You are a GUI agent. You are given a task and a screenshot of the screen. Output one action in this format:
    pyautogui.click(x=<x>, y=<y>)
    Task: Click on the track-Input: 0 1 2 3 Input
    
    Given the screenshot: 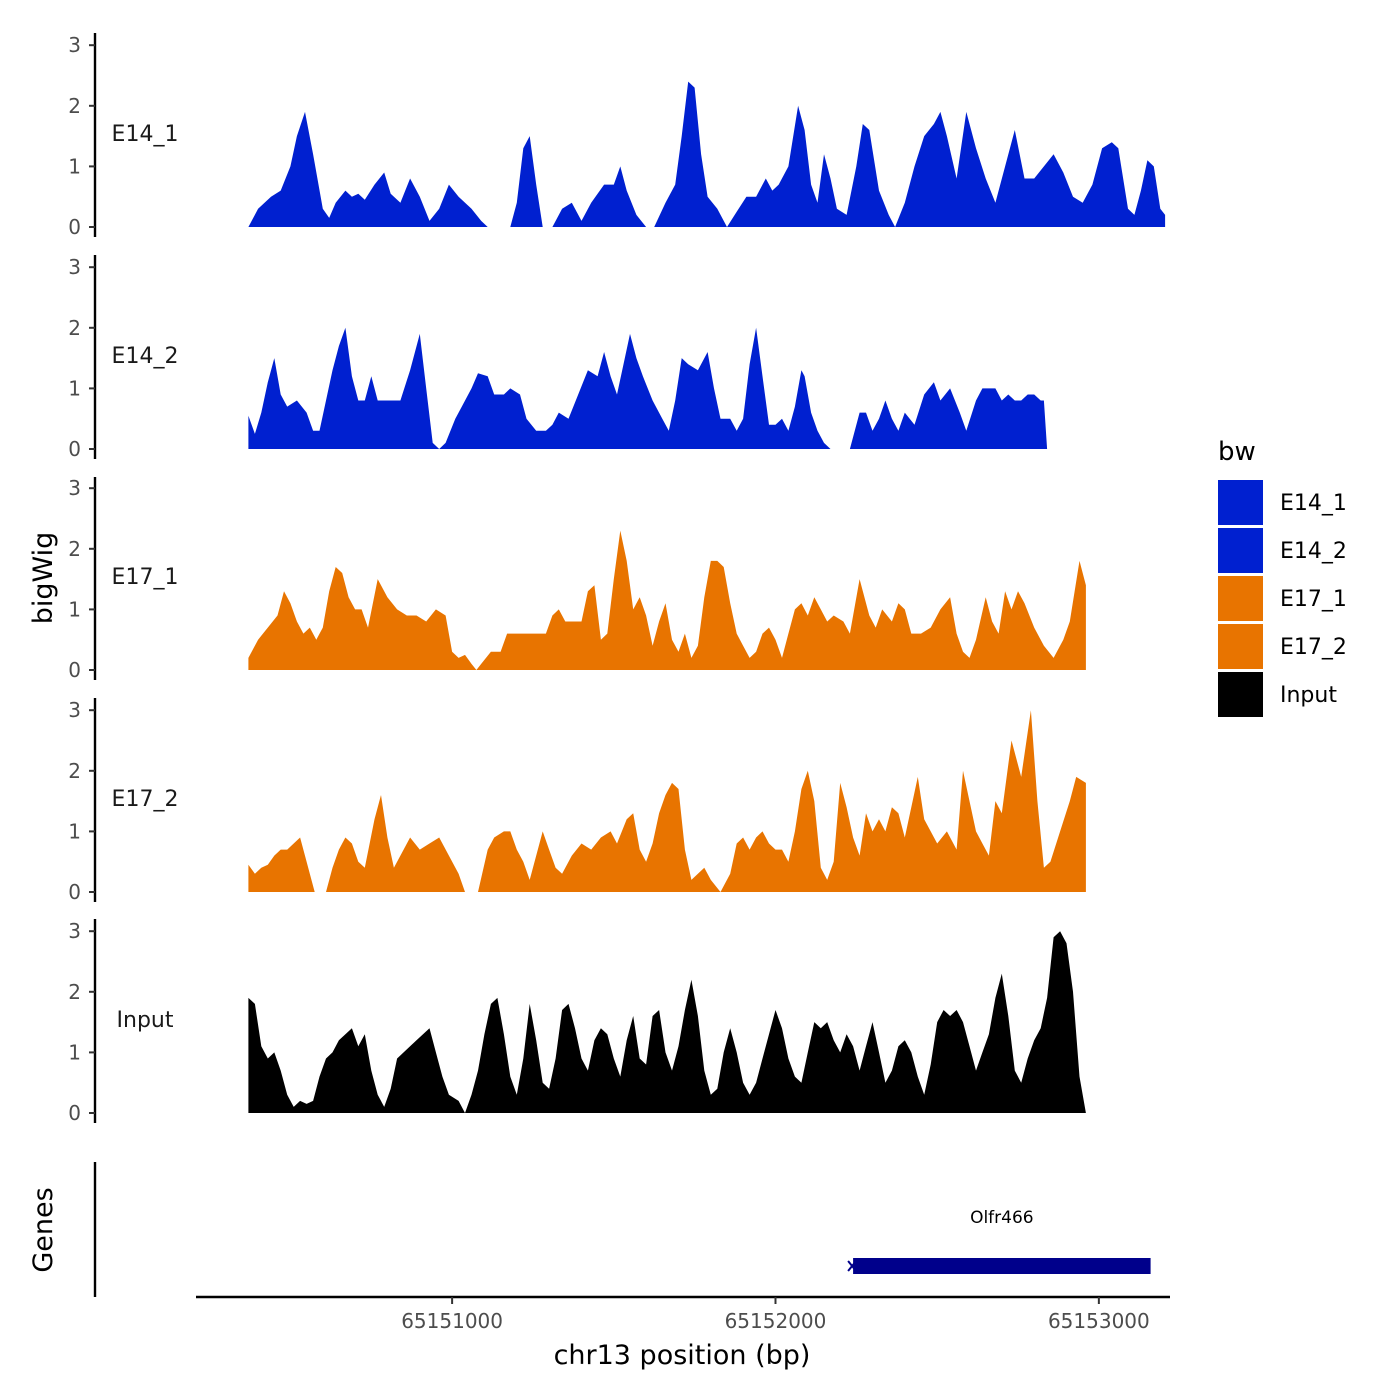 What is the action you would take?
    pyautogui.click(x=577, y=1022)
    